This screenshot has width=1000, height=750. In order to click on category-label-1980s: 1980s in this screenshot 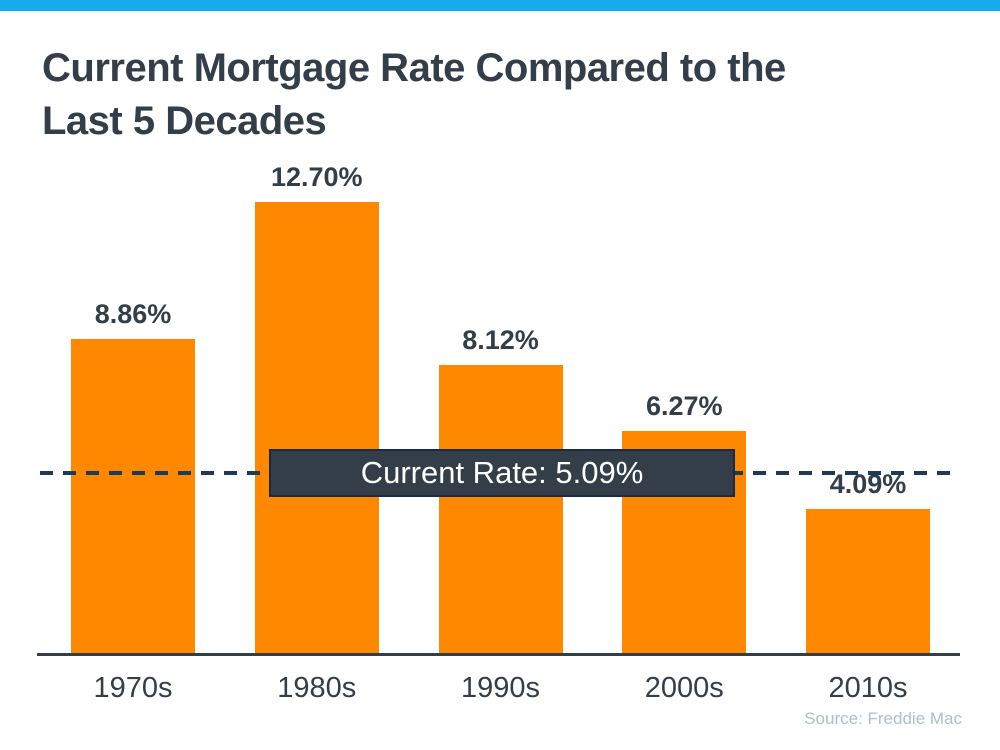, I will do `click(317, 688)`.